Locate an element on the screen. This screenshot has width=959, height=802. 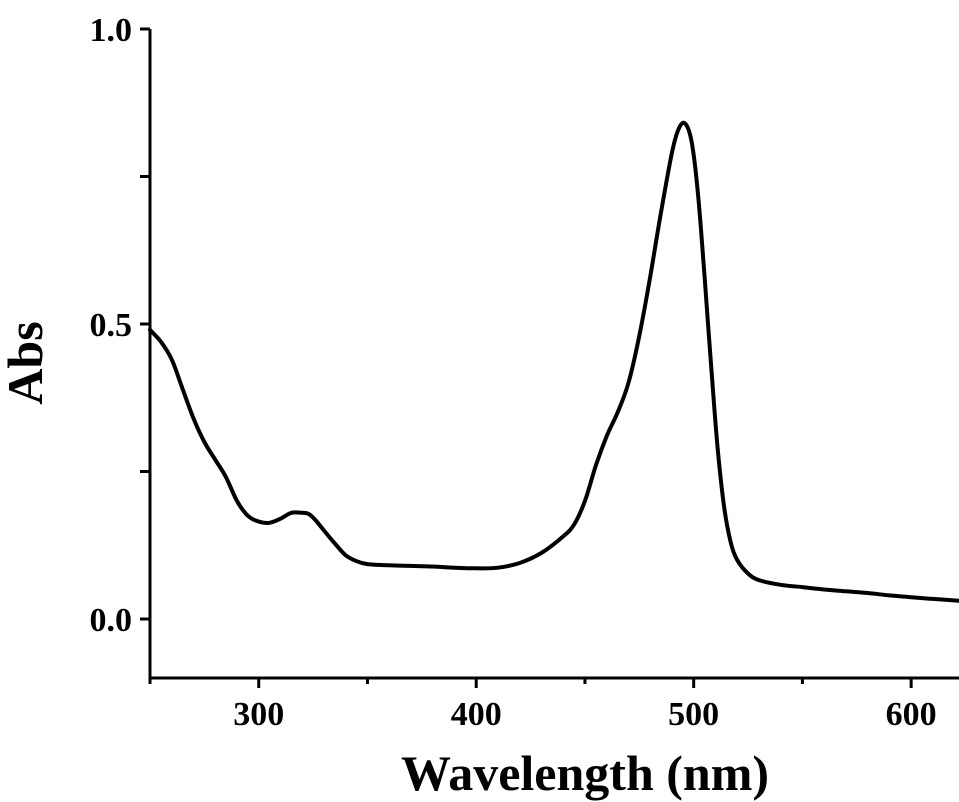
y-axis-title: Abs is located at coordinates (26, 362).